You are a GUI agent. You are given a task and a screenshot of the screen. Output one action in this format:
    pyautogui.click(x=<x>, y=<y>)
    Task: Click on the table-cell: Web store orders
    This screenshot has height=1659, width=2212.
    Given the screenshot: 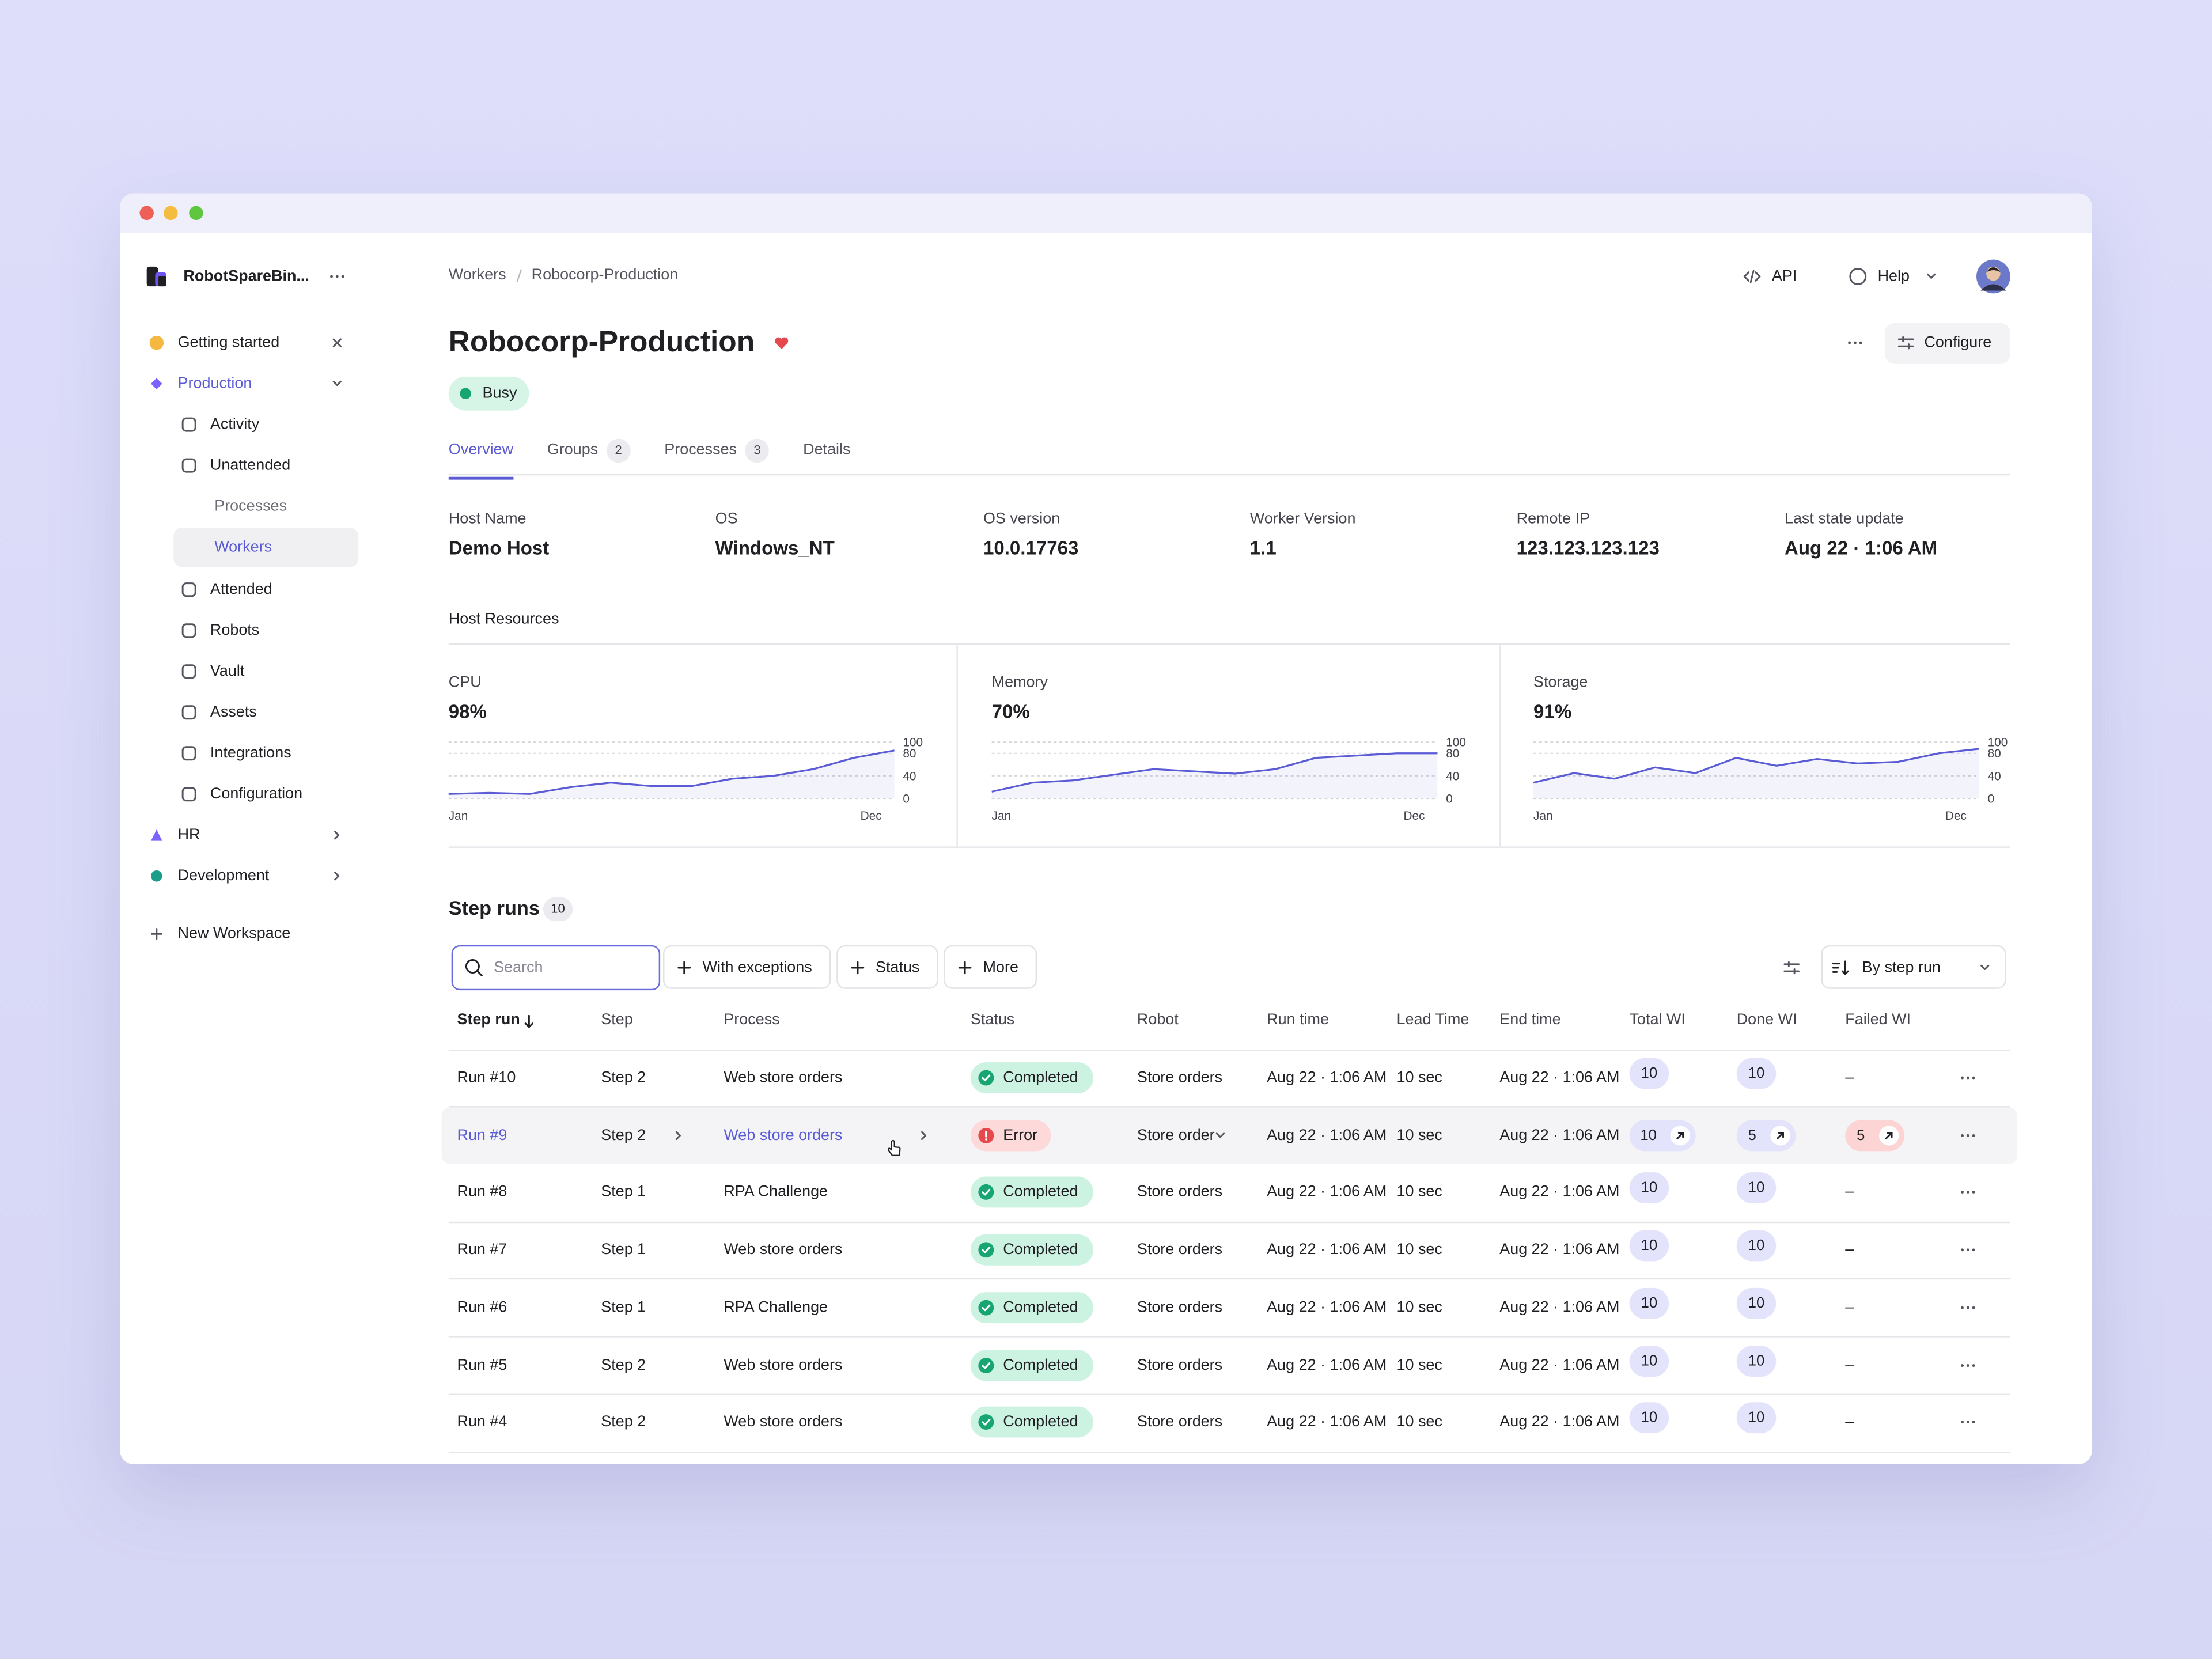 What is the action you would take?
    pyautogui.click(x=783, y=1135)
    